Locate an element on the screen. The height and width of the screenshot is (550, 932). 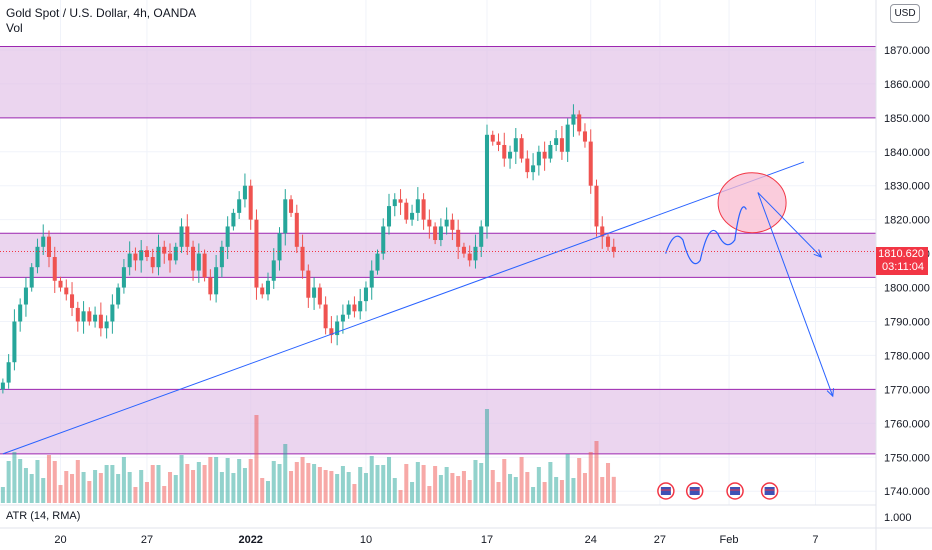
time-tick-label: 7 is located at coordinates (815, 540).